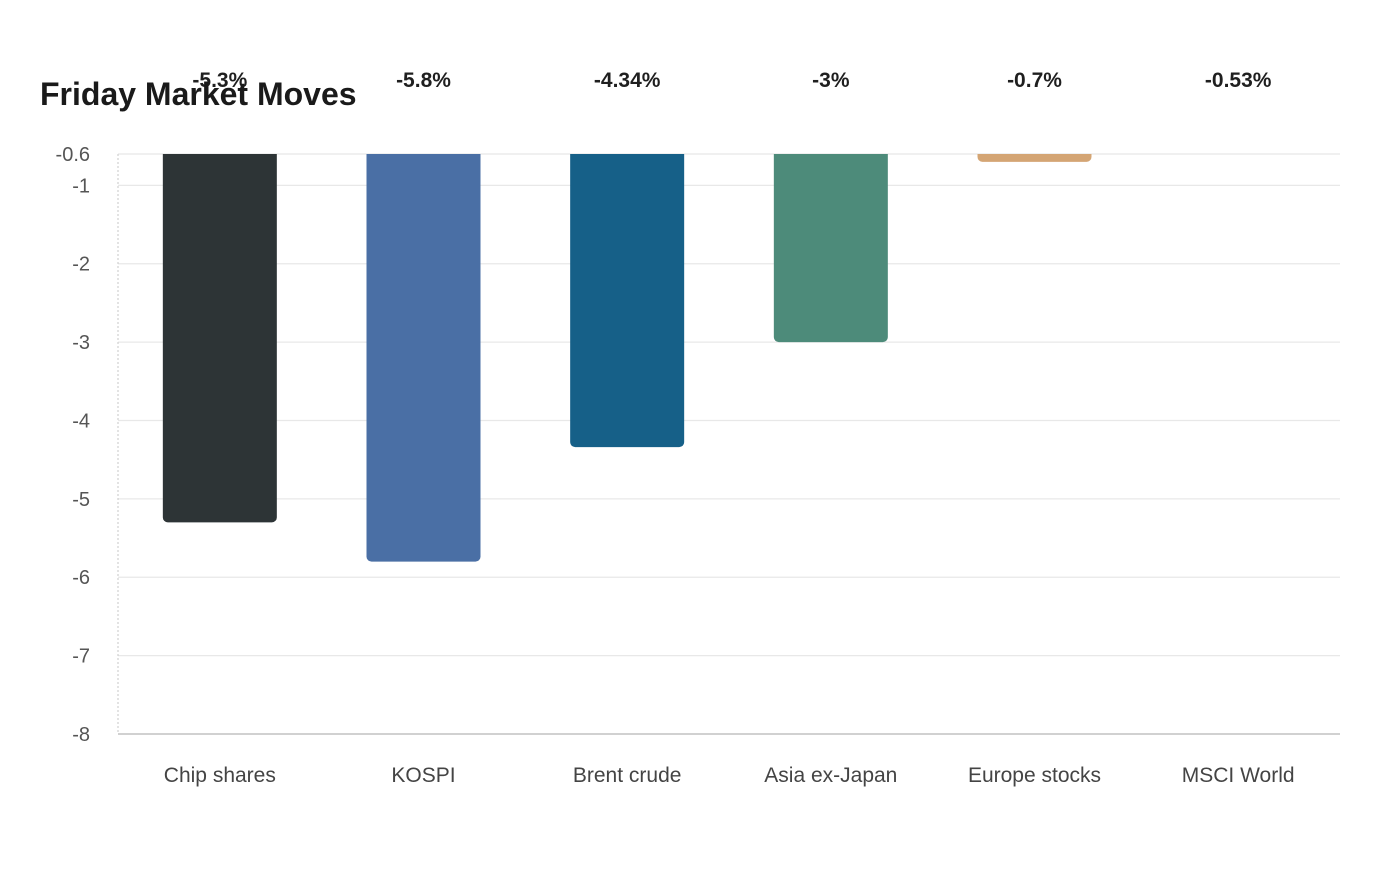 The width and height of the screenshot is (1400, 885). Describe the element at coordinates (627, 775) in the screenshot. I see `x-tick-label: Brent crude` at that location.